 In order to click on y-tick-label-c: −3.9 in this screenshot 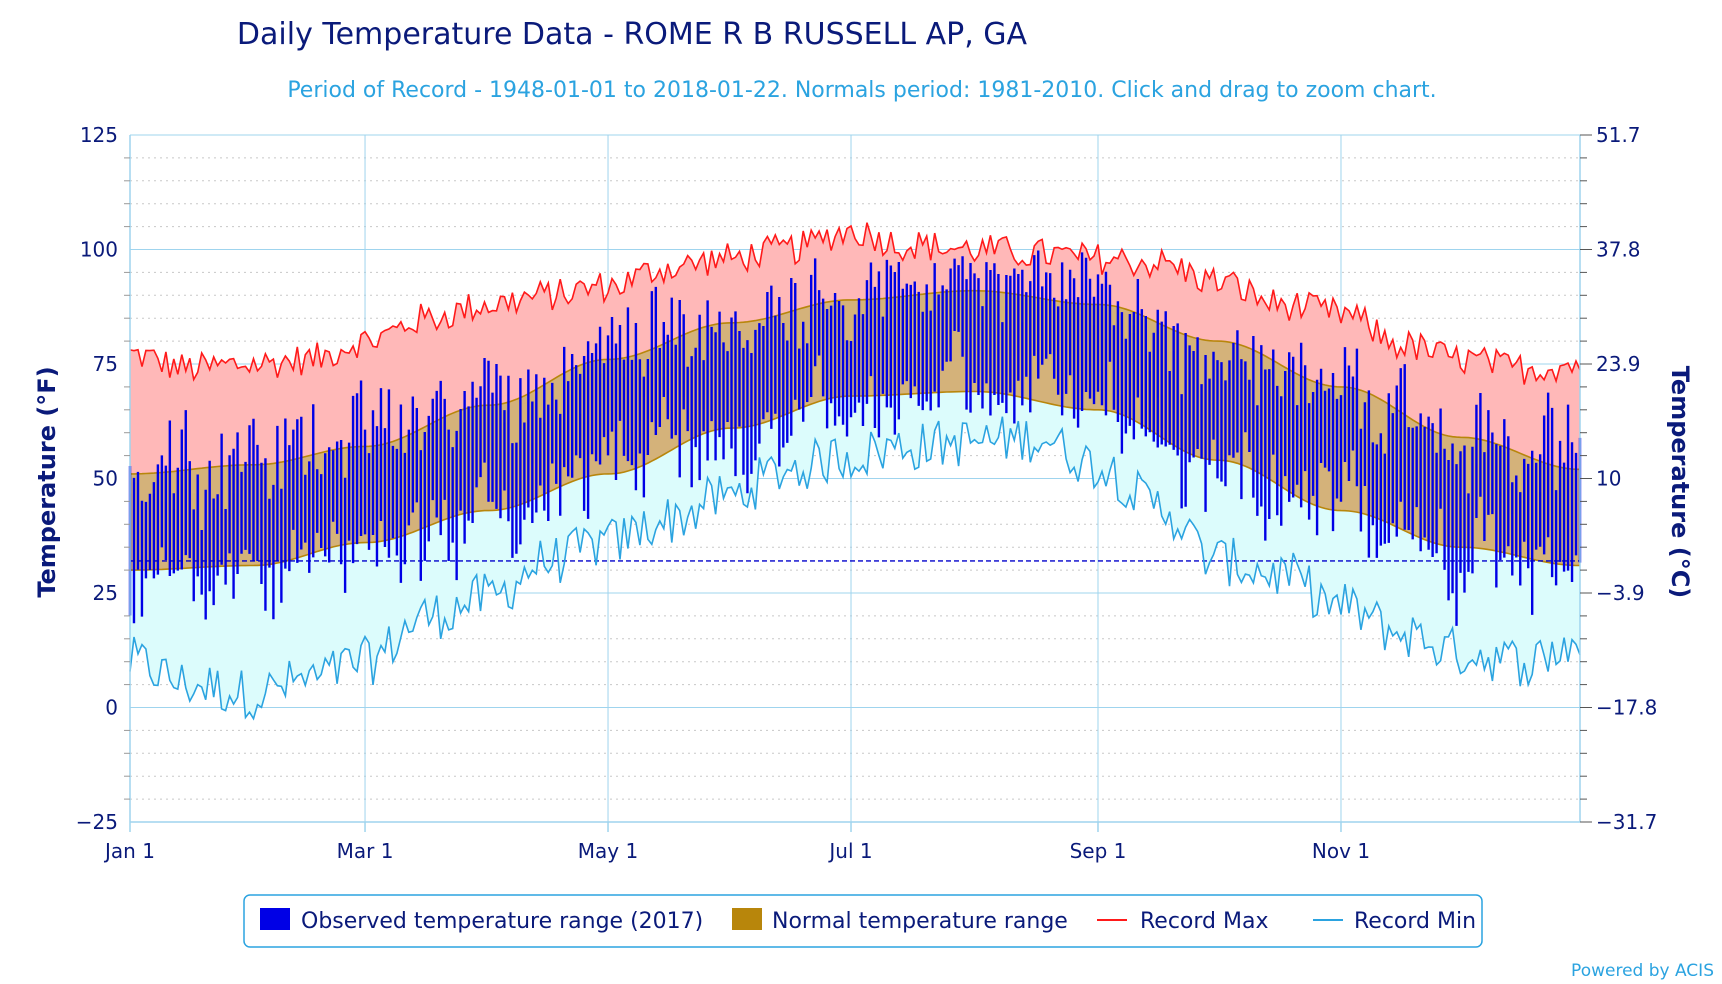, I will do `click(1620, 593)`.